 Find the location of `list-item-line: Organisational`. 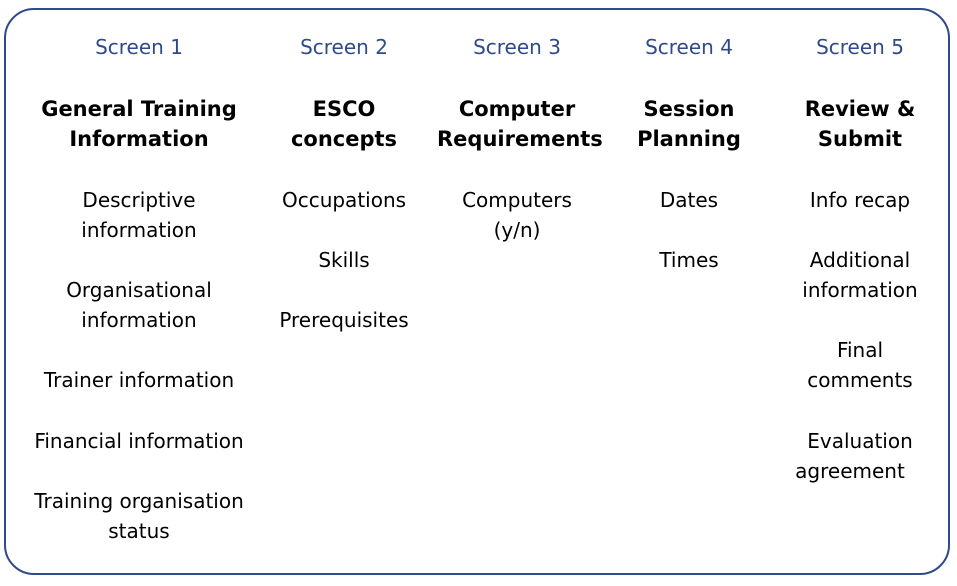

list-item-line: Organisational is located at coordinates (139, 290).